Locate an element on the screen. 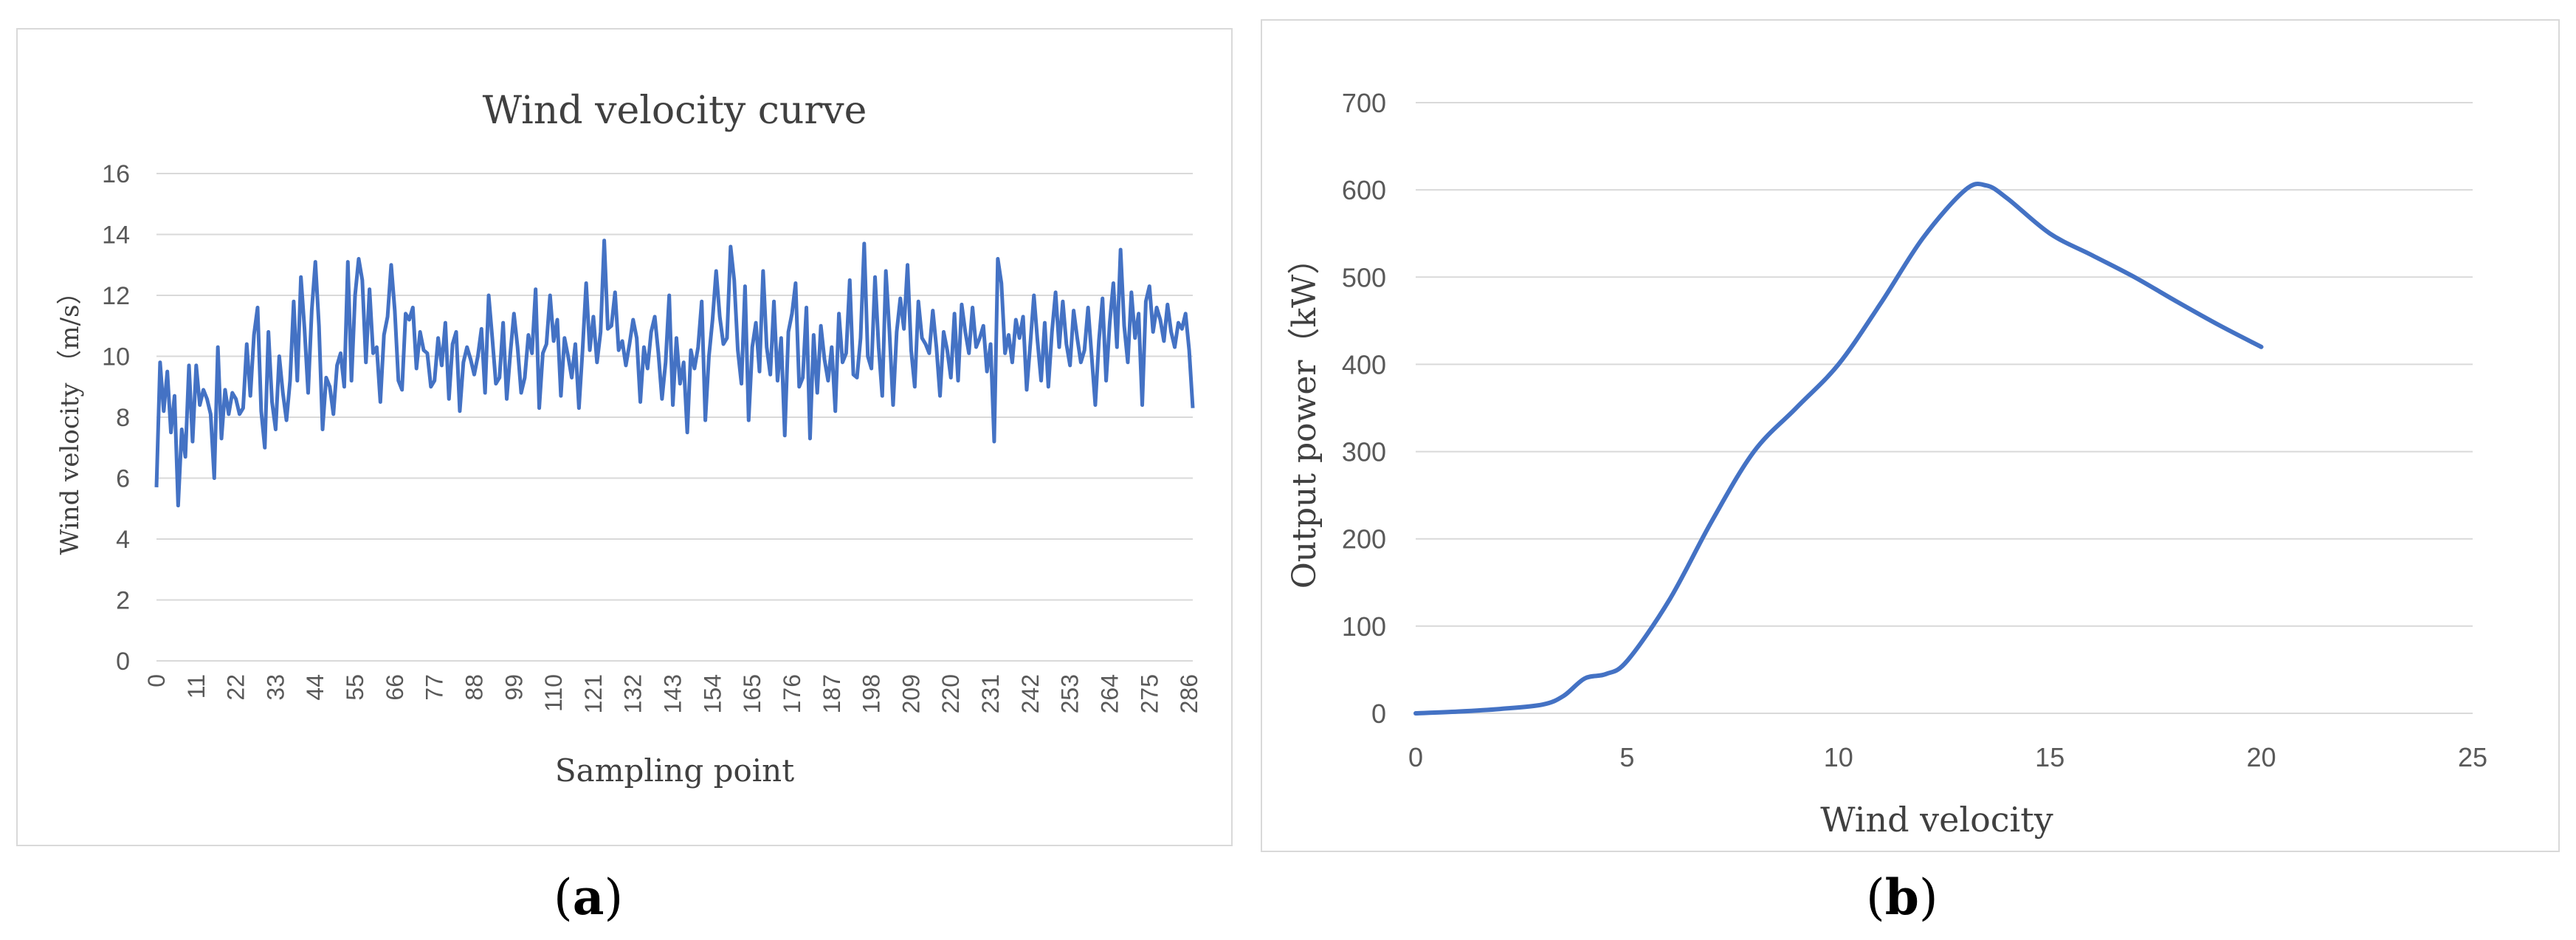 This screenshot has height=940, width=2576. x-tick-label: 198 is located at coordinates (872, 693).